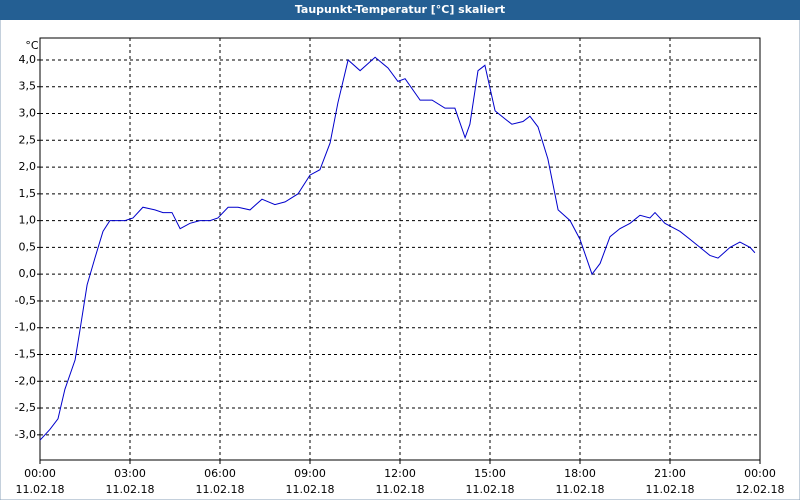 The image size is (800, 500). I want to click on x-tick-label: 03:00, so click(130, 473).